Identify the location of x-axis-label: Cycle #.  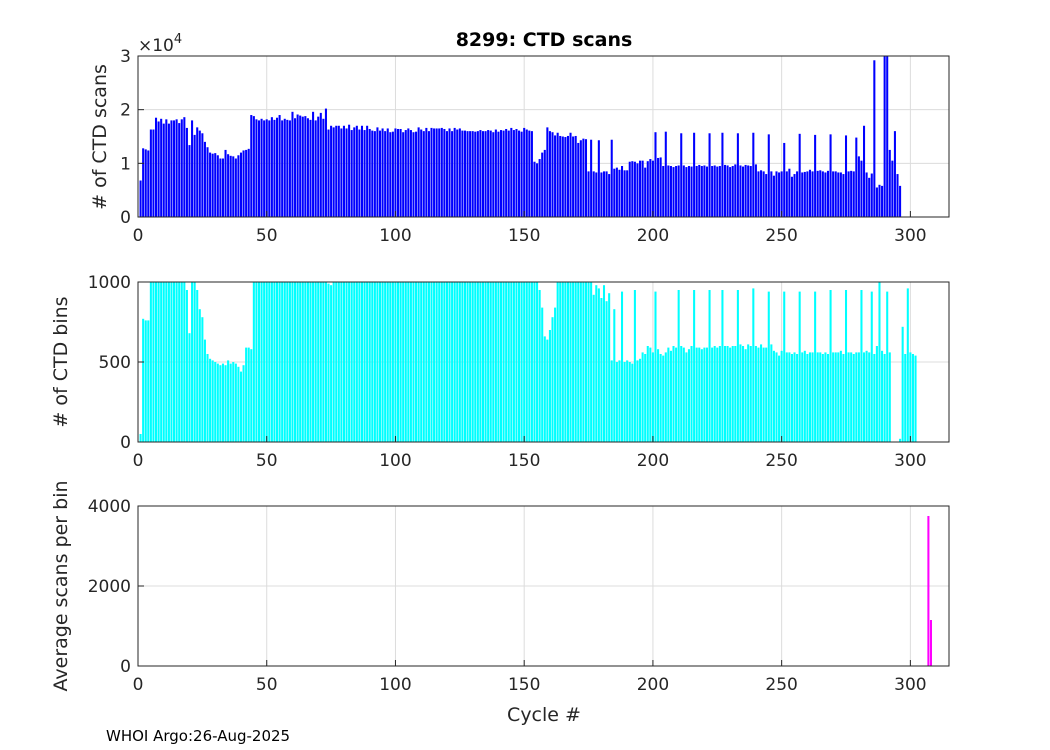
(544, 715).